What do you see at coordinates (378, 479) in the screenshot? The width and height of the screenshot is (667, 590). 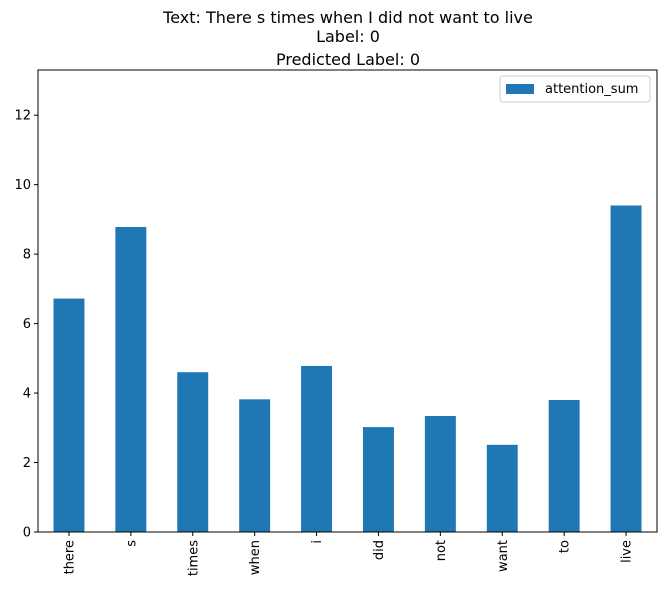 I see `bar-did` at bounding box center [378, 479].